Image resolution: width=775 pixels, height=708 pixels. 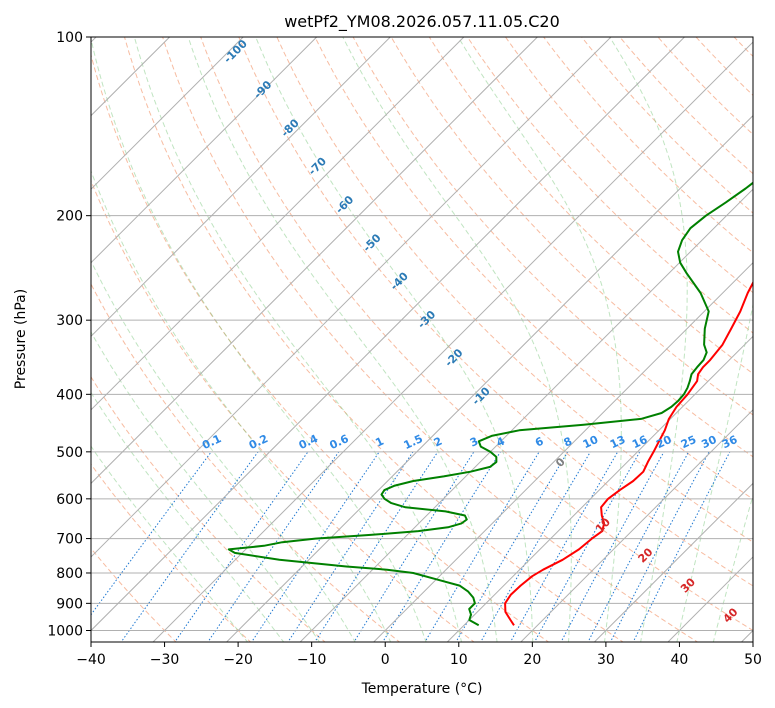 I want to click on y-axis: 100 200 300 400 500 600 700 800 900 1000, so click(x=69, y=335).